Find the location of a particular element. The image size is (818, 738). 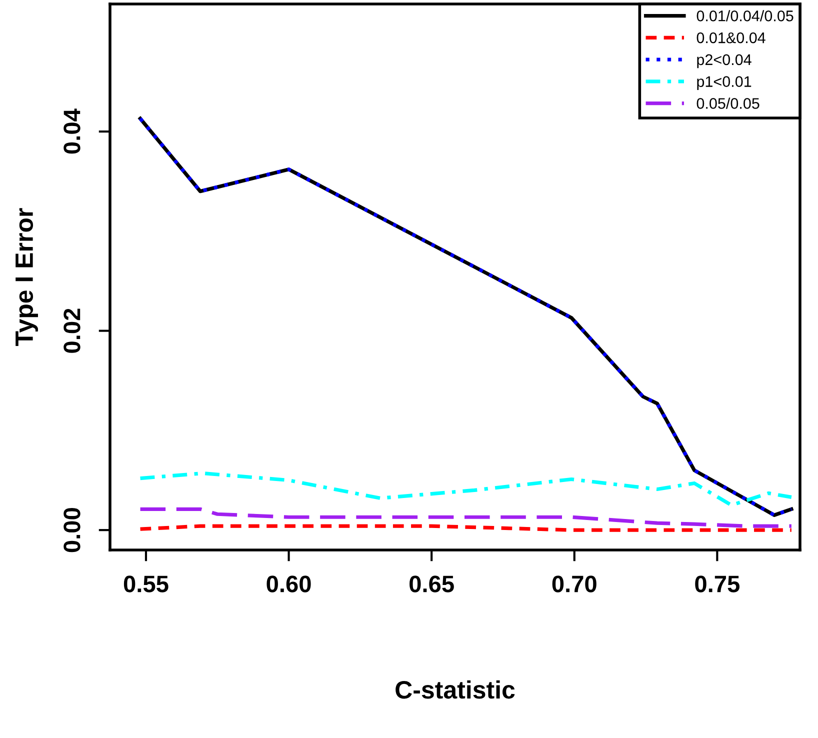

x-tick-label: 0.55 is located at coordinates (146, 584).